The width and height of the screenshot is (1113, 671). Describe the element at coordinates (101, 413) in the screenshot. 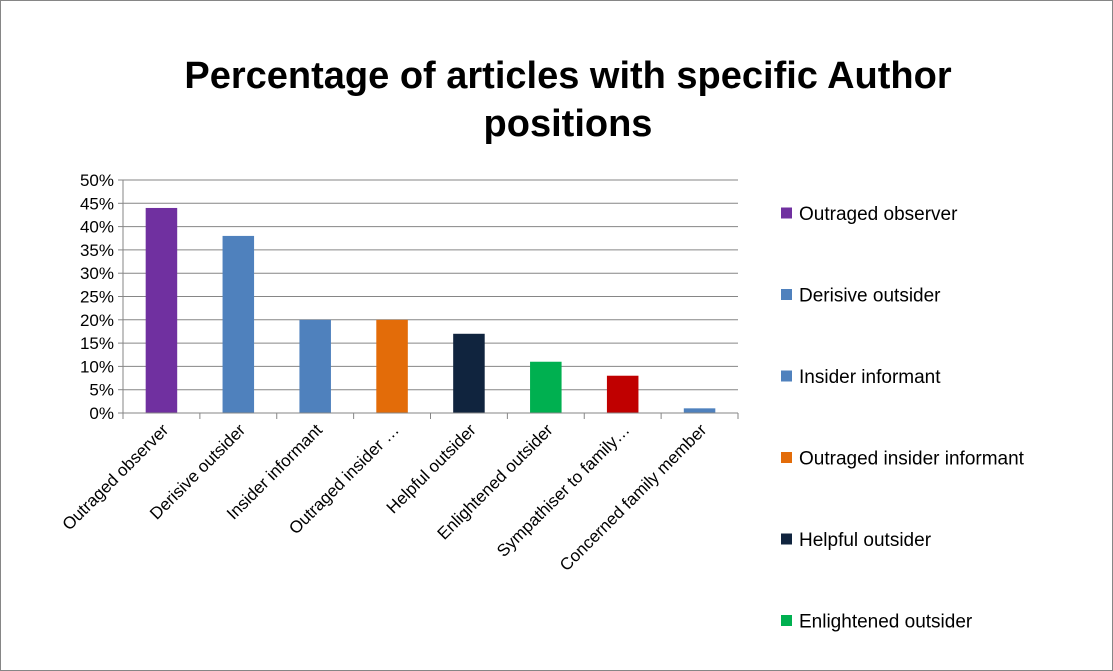

I see `y-tick-label: 0%` at that location.